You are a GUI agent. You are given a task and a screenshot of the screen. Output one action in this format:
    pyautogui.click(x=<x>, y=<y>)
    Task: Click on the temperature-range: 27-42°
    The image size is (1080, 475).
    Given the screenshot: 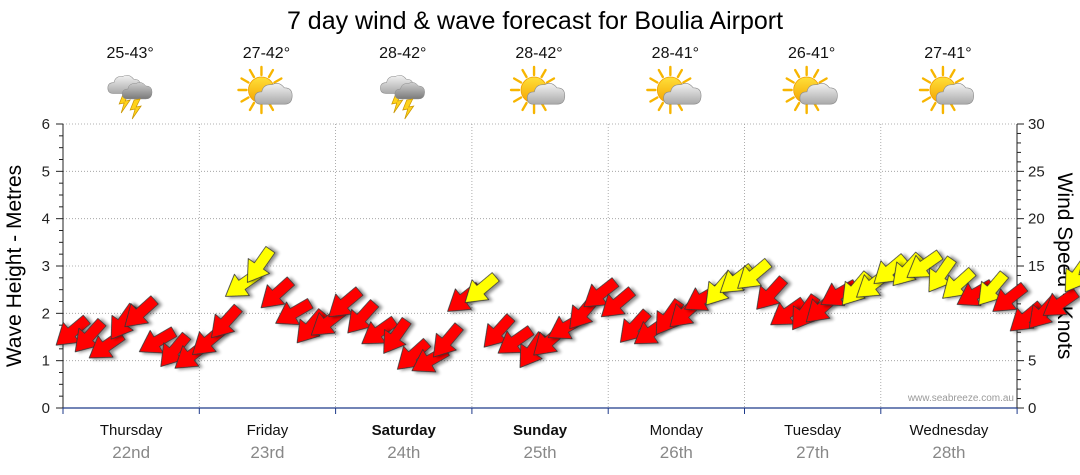 What is the action you would take?
    pyautogui.click(x=266, y=53)
    